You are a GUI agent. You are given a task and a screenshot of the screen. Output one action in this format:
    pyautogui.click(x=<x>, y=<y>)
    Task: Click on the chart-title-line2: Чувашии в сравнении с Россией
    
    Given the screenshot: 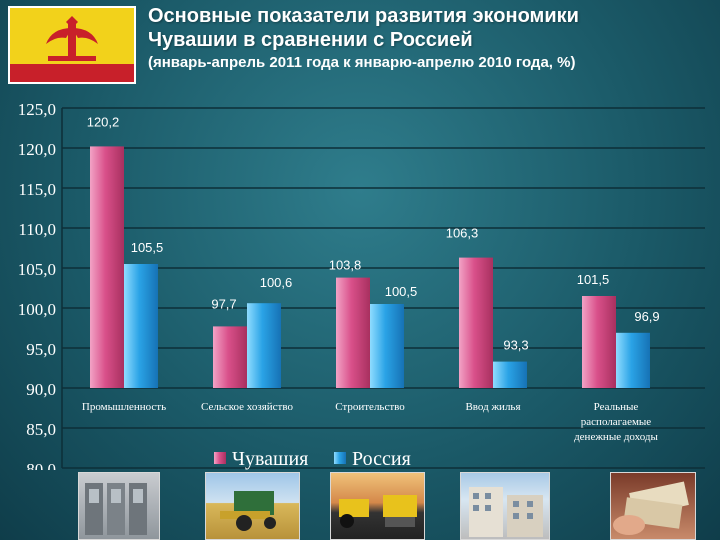 What is the action you would take?
    pyautogui.click(x=310, y=40)
    